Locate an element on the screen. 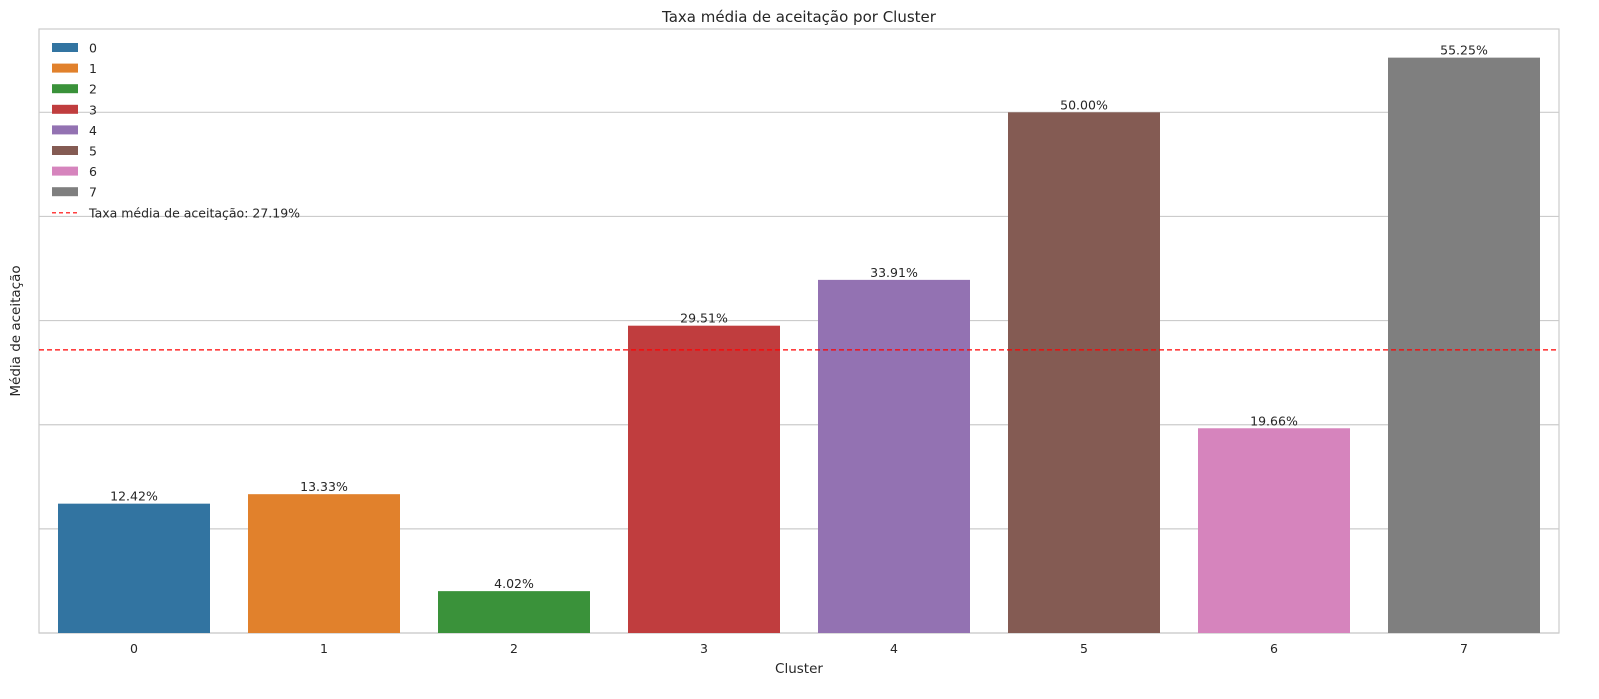 Image resolution: width=1599 pixels, height=699 pixels. legend-entry-label: 6 is located at coordinates (93, 171).